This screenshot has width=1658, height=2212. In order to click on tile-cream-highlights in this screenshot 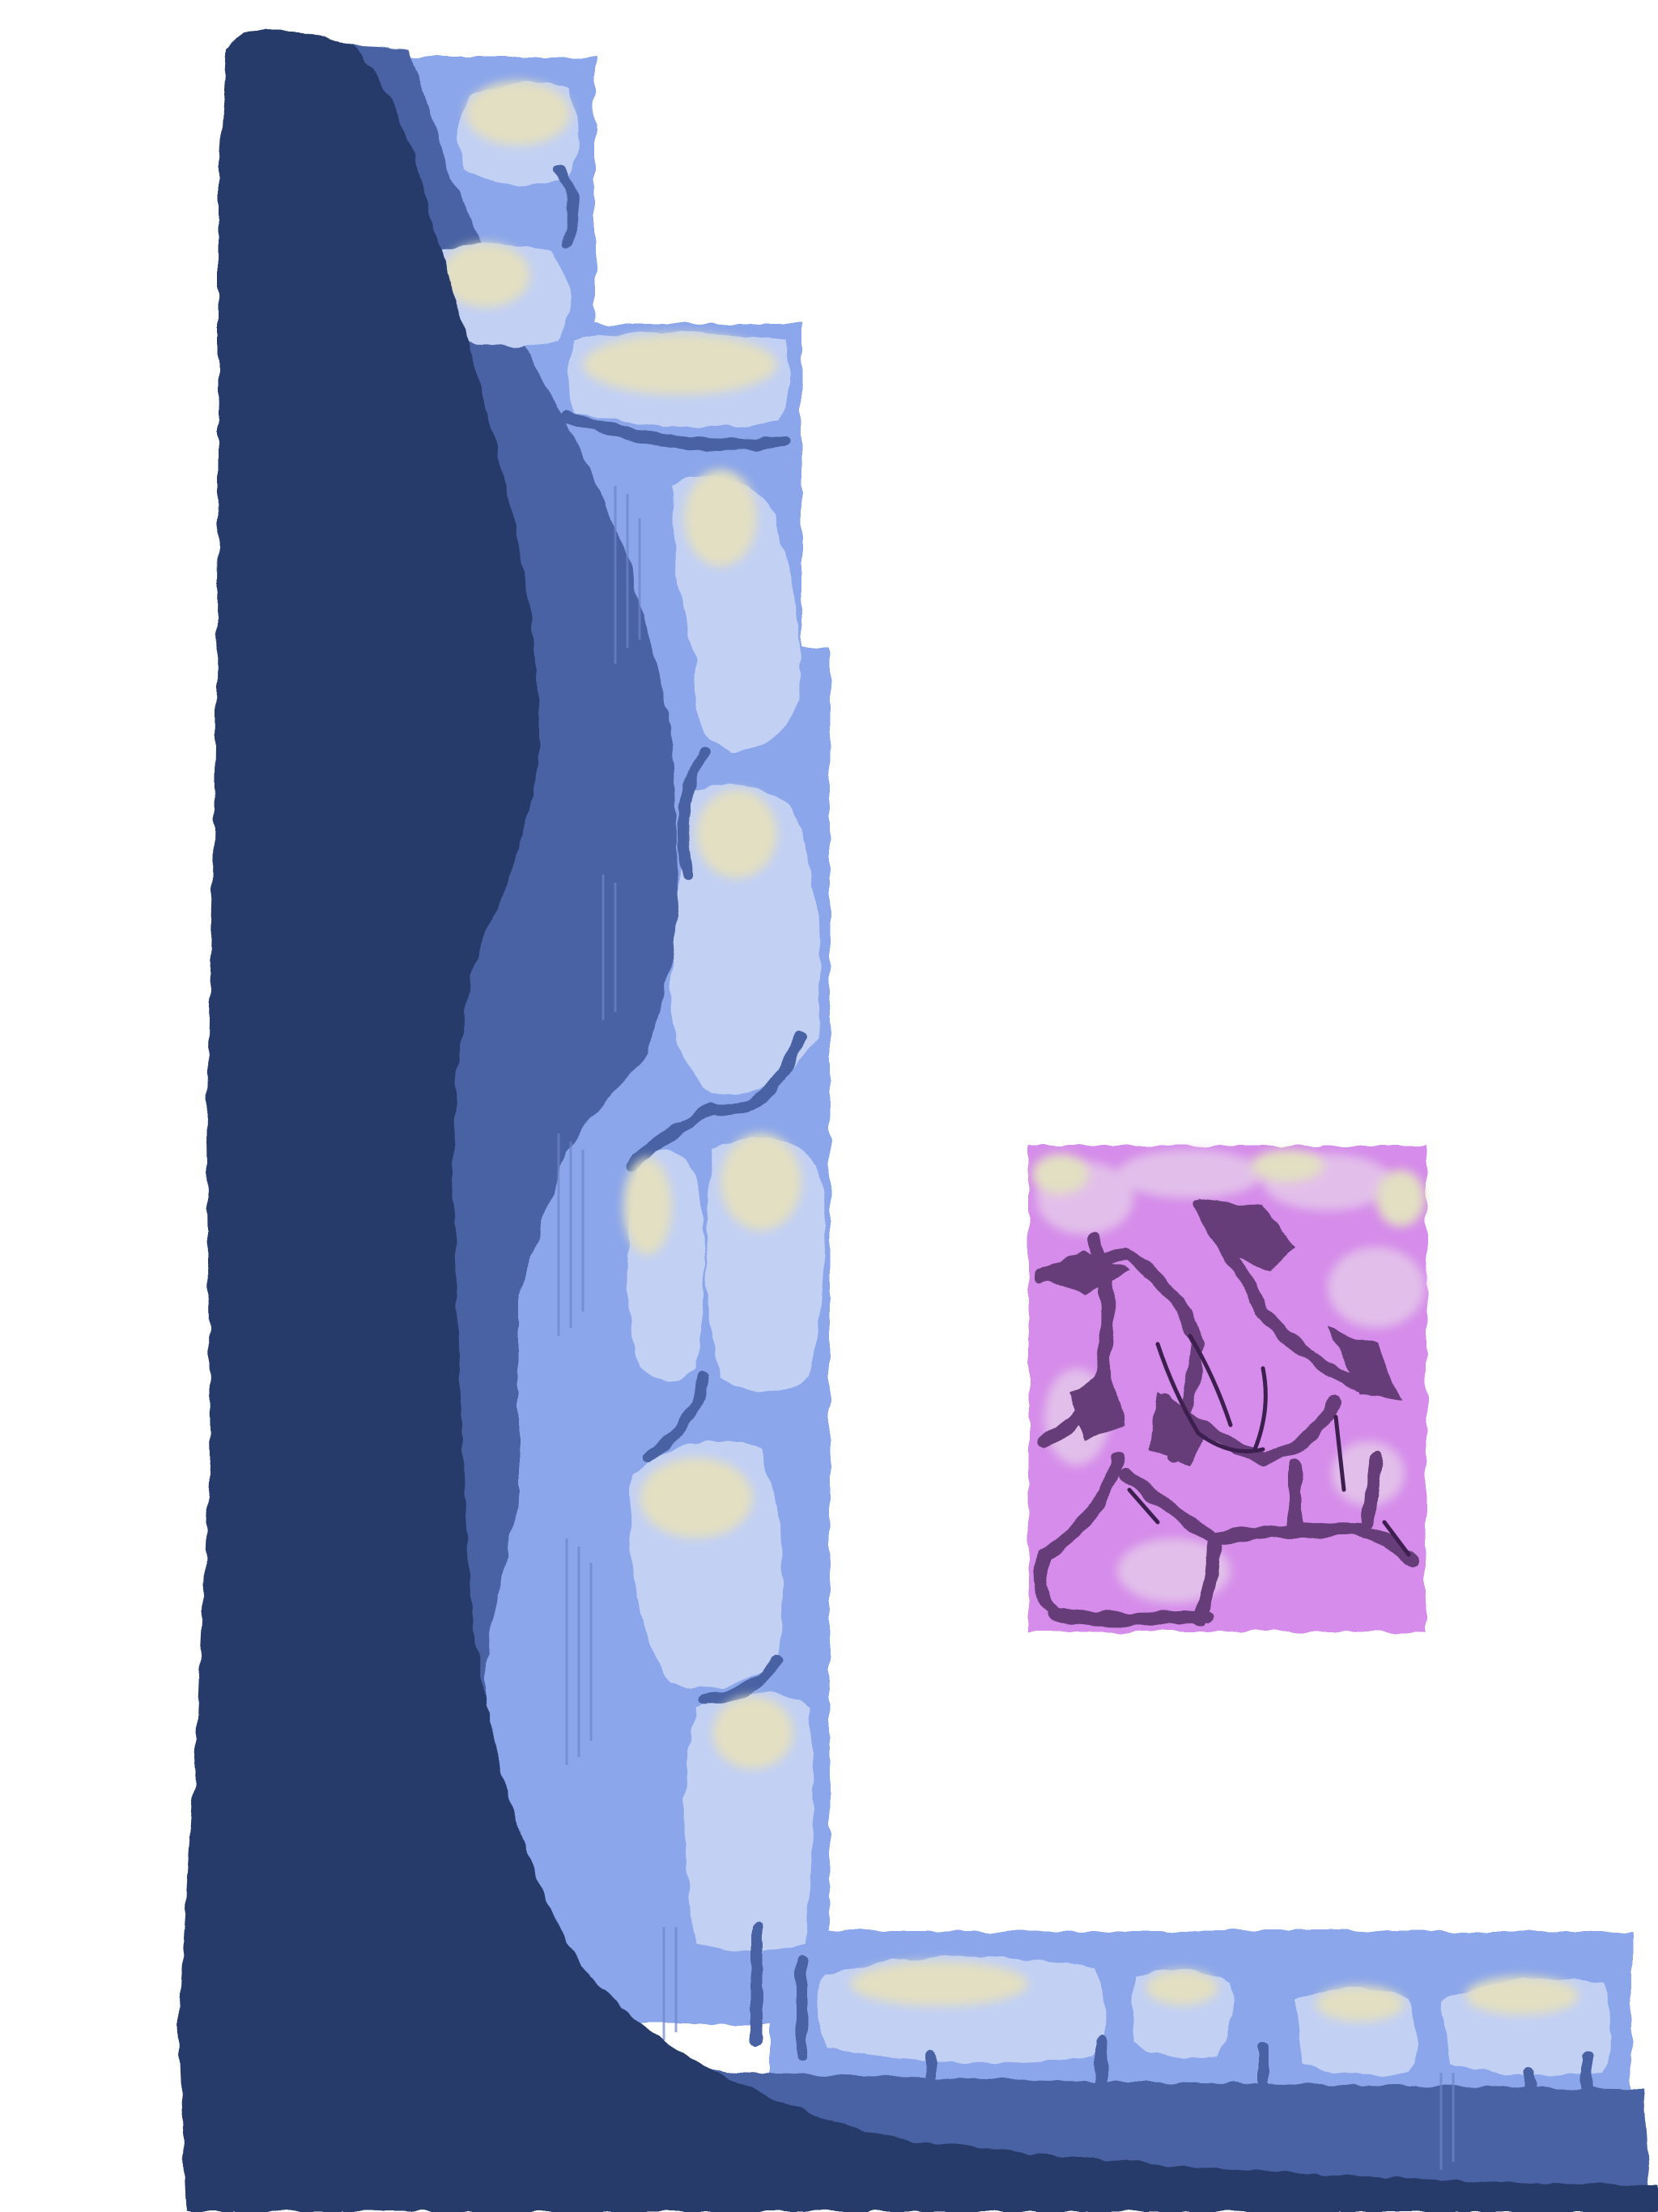, I will do `click(1228, 1188)`.